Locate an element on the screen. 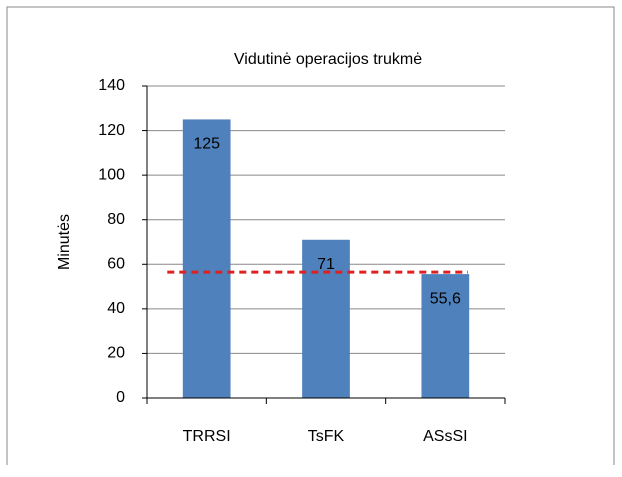 Image resolution: width=622 pixels, height=477 pixels. y-tick-label: 60 is located at coordinates (116, 264).